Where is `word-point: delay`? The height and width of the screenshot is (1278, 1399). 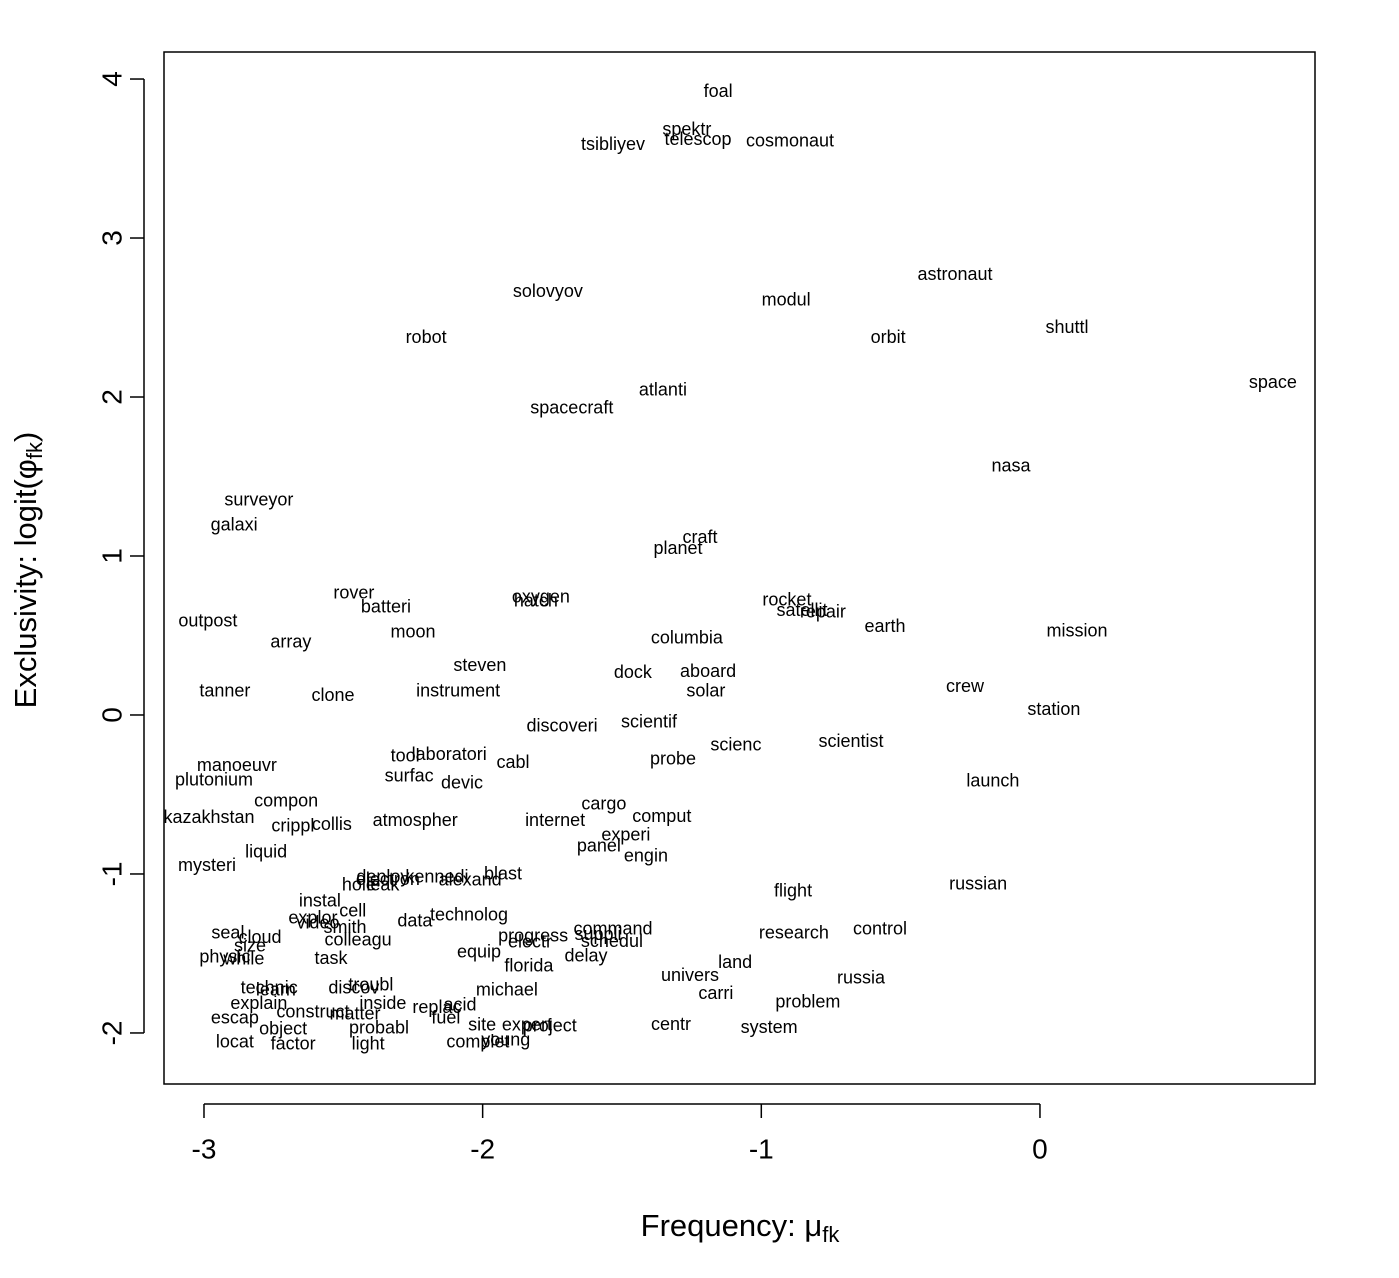
word-point: delay is located at coordinates (586, 956).